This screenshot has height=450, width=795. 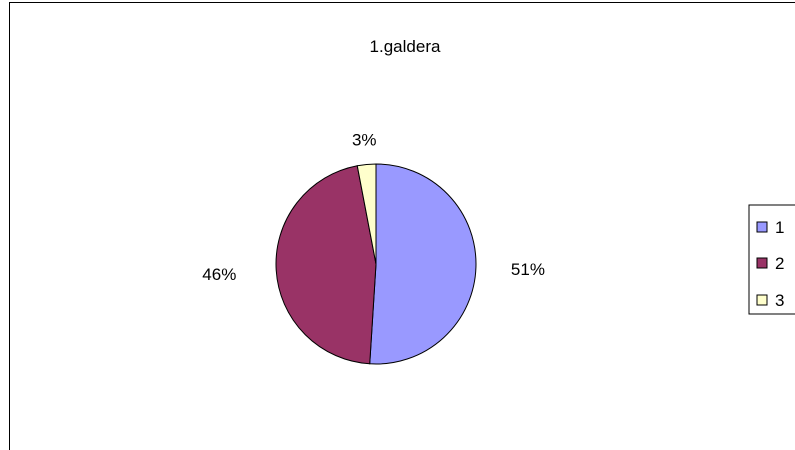 I want to click on pie-labels: 51% 46% 3%, so click(x=373, y=207).